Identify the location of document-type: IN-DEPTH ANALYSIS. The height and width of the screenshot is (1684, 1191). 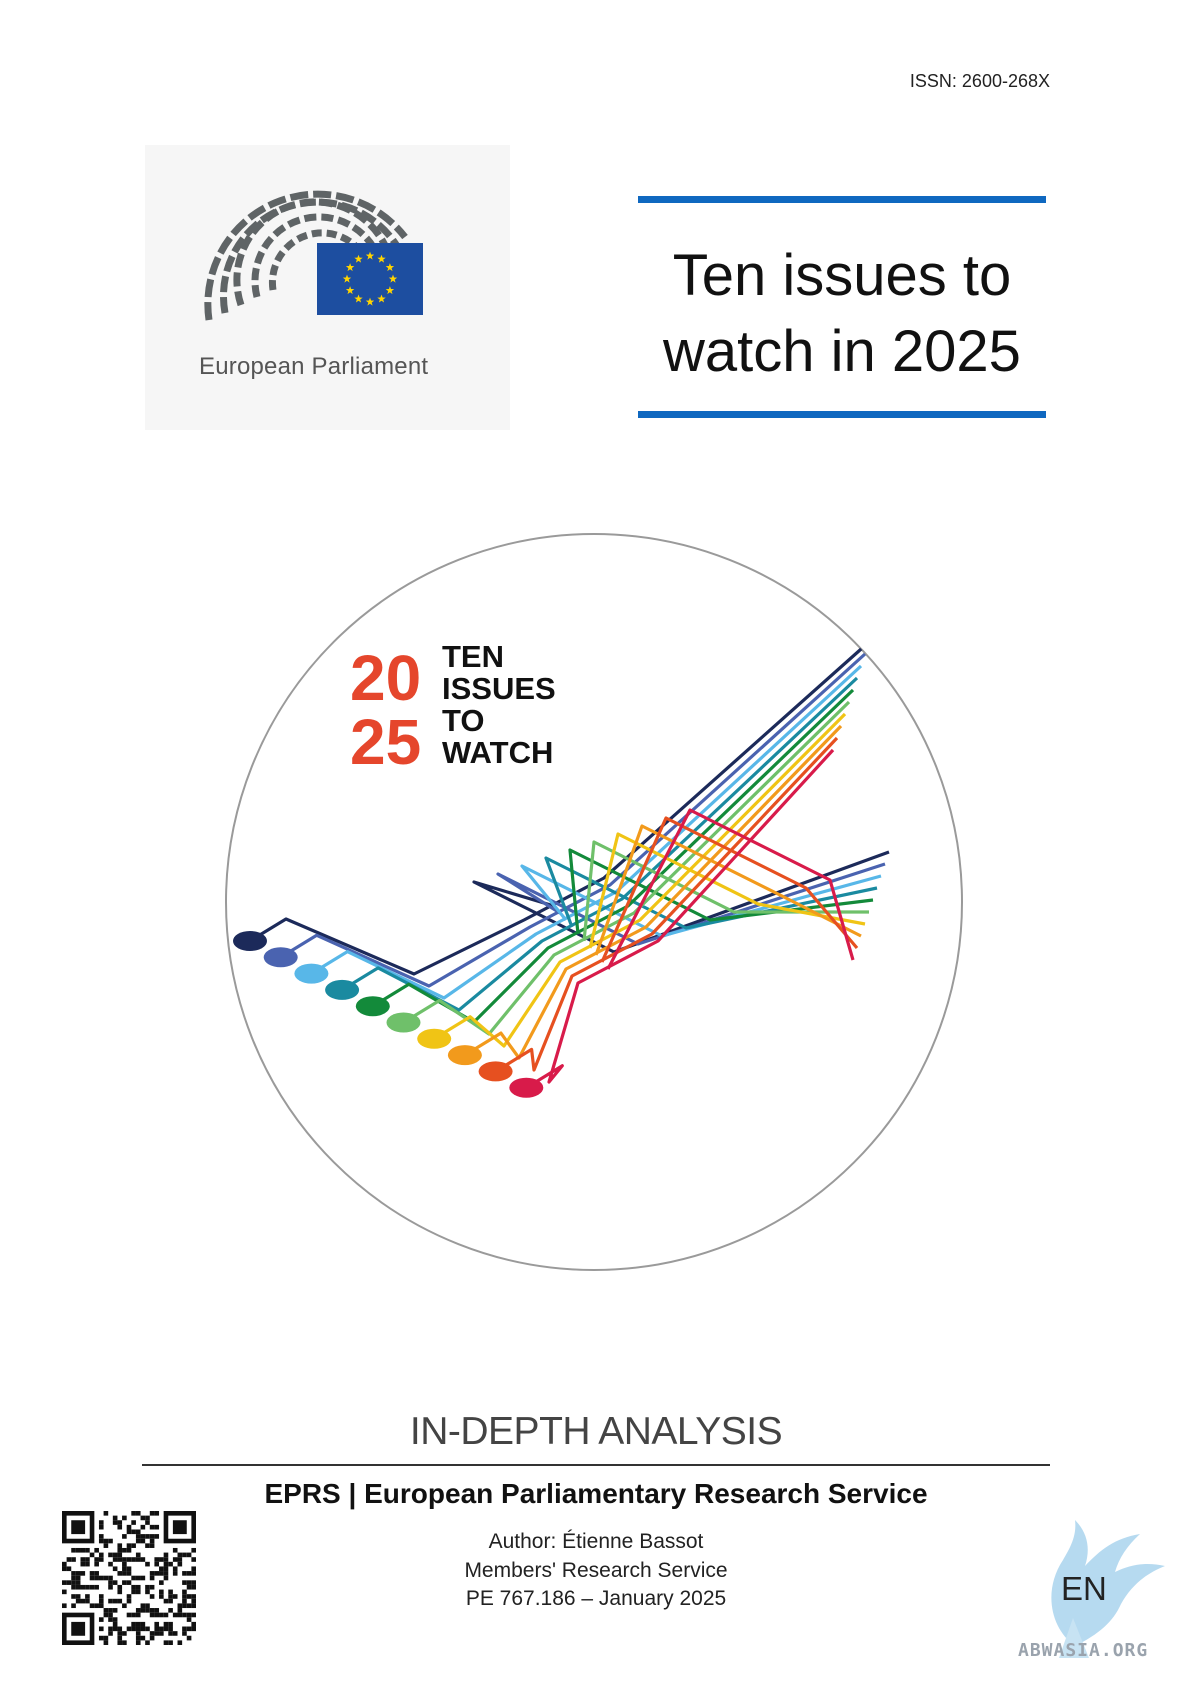
(596, 1431).